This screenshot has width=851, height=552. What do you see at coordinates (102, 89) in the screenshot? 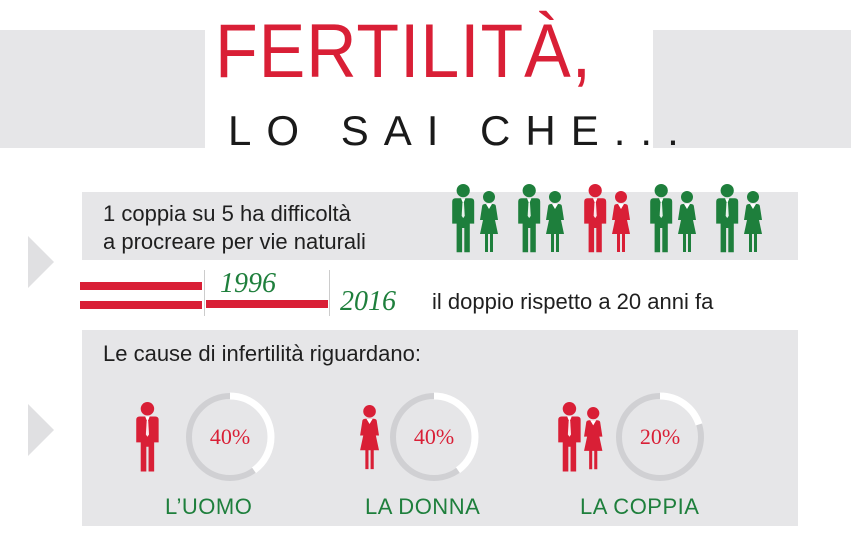
I see `header-band-left` at bounding box center [102, 89].